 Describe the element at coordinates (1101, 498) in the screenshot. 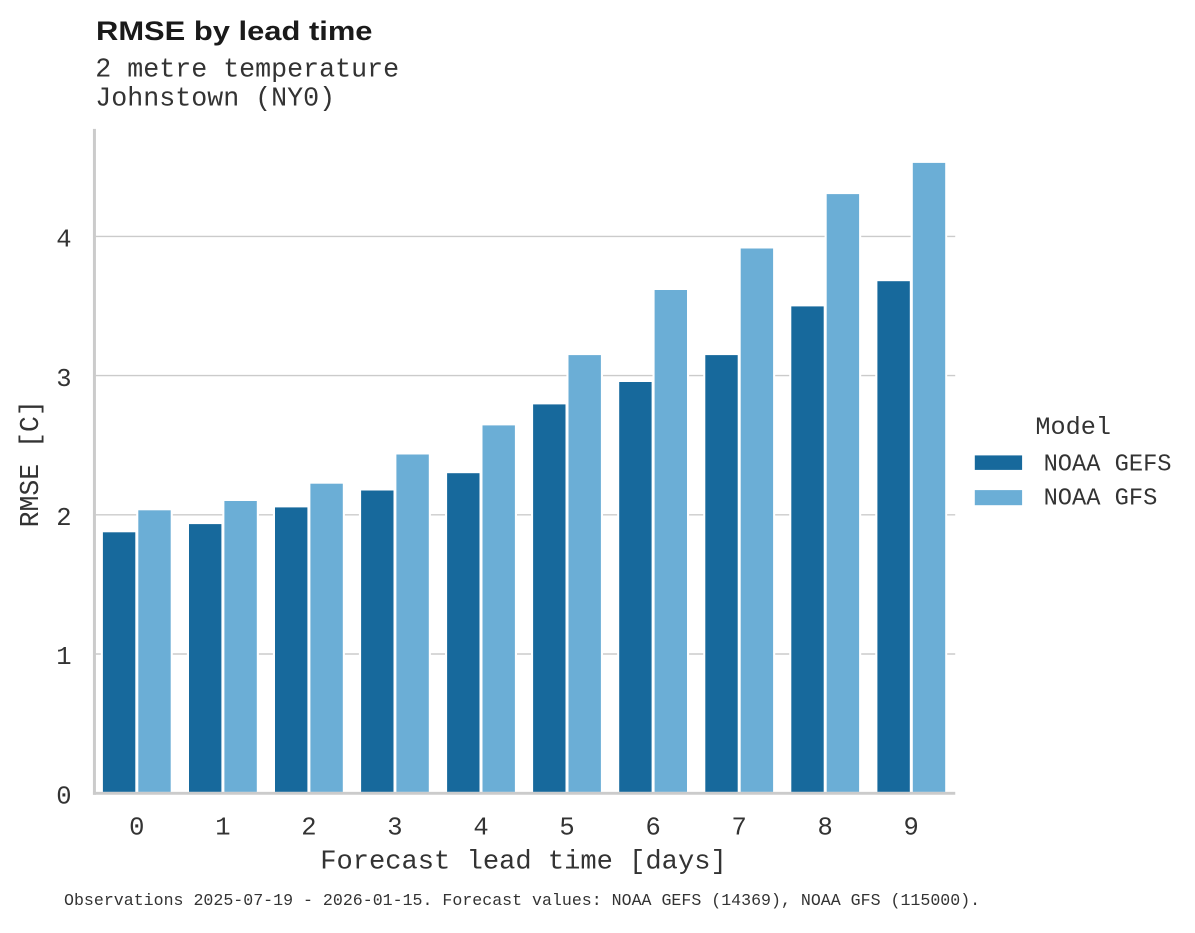

I see `svg-text: NOAA GFS` at that location.